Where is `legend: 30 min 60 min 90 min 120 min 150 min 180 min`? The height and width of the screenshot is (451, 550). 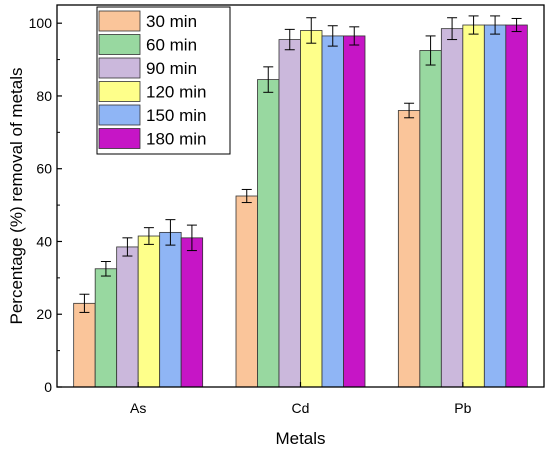
legend: 30 min 60 min 90 min 120 min 150 min 180 min is located at coordinates (163, 80).